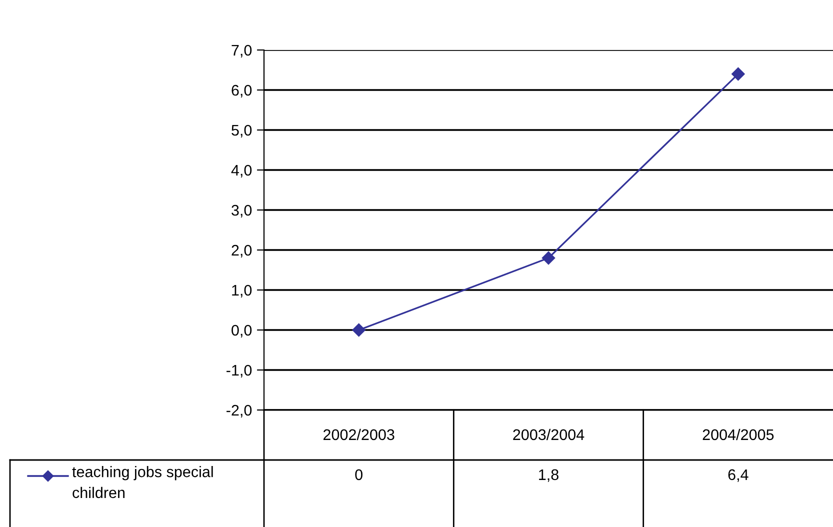 This screenshot has height=527, width=833. Describe the element at coordinates (358, 474) in the screenshot. I see `data-label: 0` at that location.